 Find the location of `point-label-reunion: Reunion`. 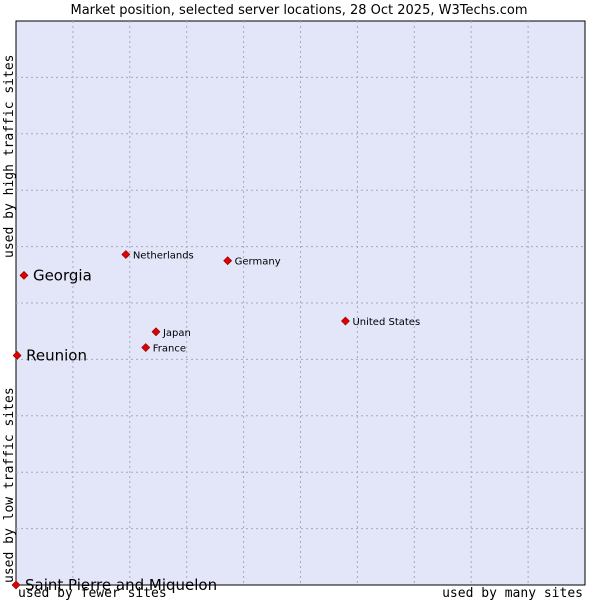

point-label-reunion: Reunion is located at coordinates (56, 355).